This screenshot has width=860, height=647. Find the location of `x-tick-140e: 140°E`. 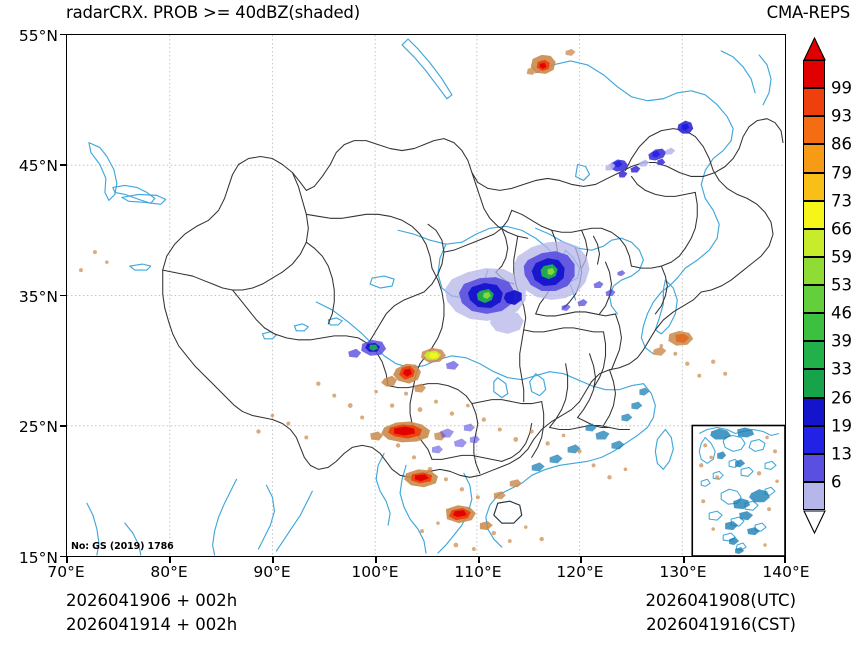

x-tick-140e: 140°E is located at coordinates (786, 572).